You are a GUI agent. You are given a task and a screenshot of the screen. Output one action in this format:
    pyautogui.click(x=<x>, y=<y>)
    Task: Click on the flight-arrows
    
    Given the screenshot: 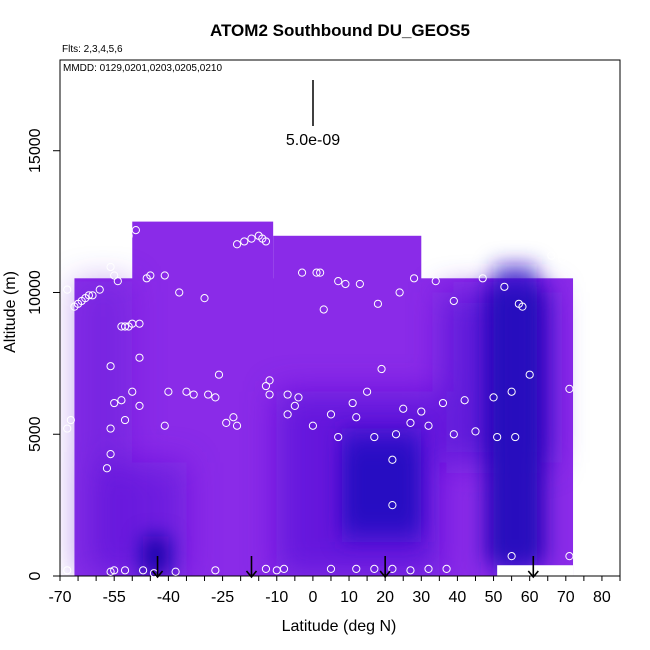 What is the action you would take?
    pyautogui.click(x=345, y=567)
    